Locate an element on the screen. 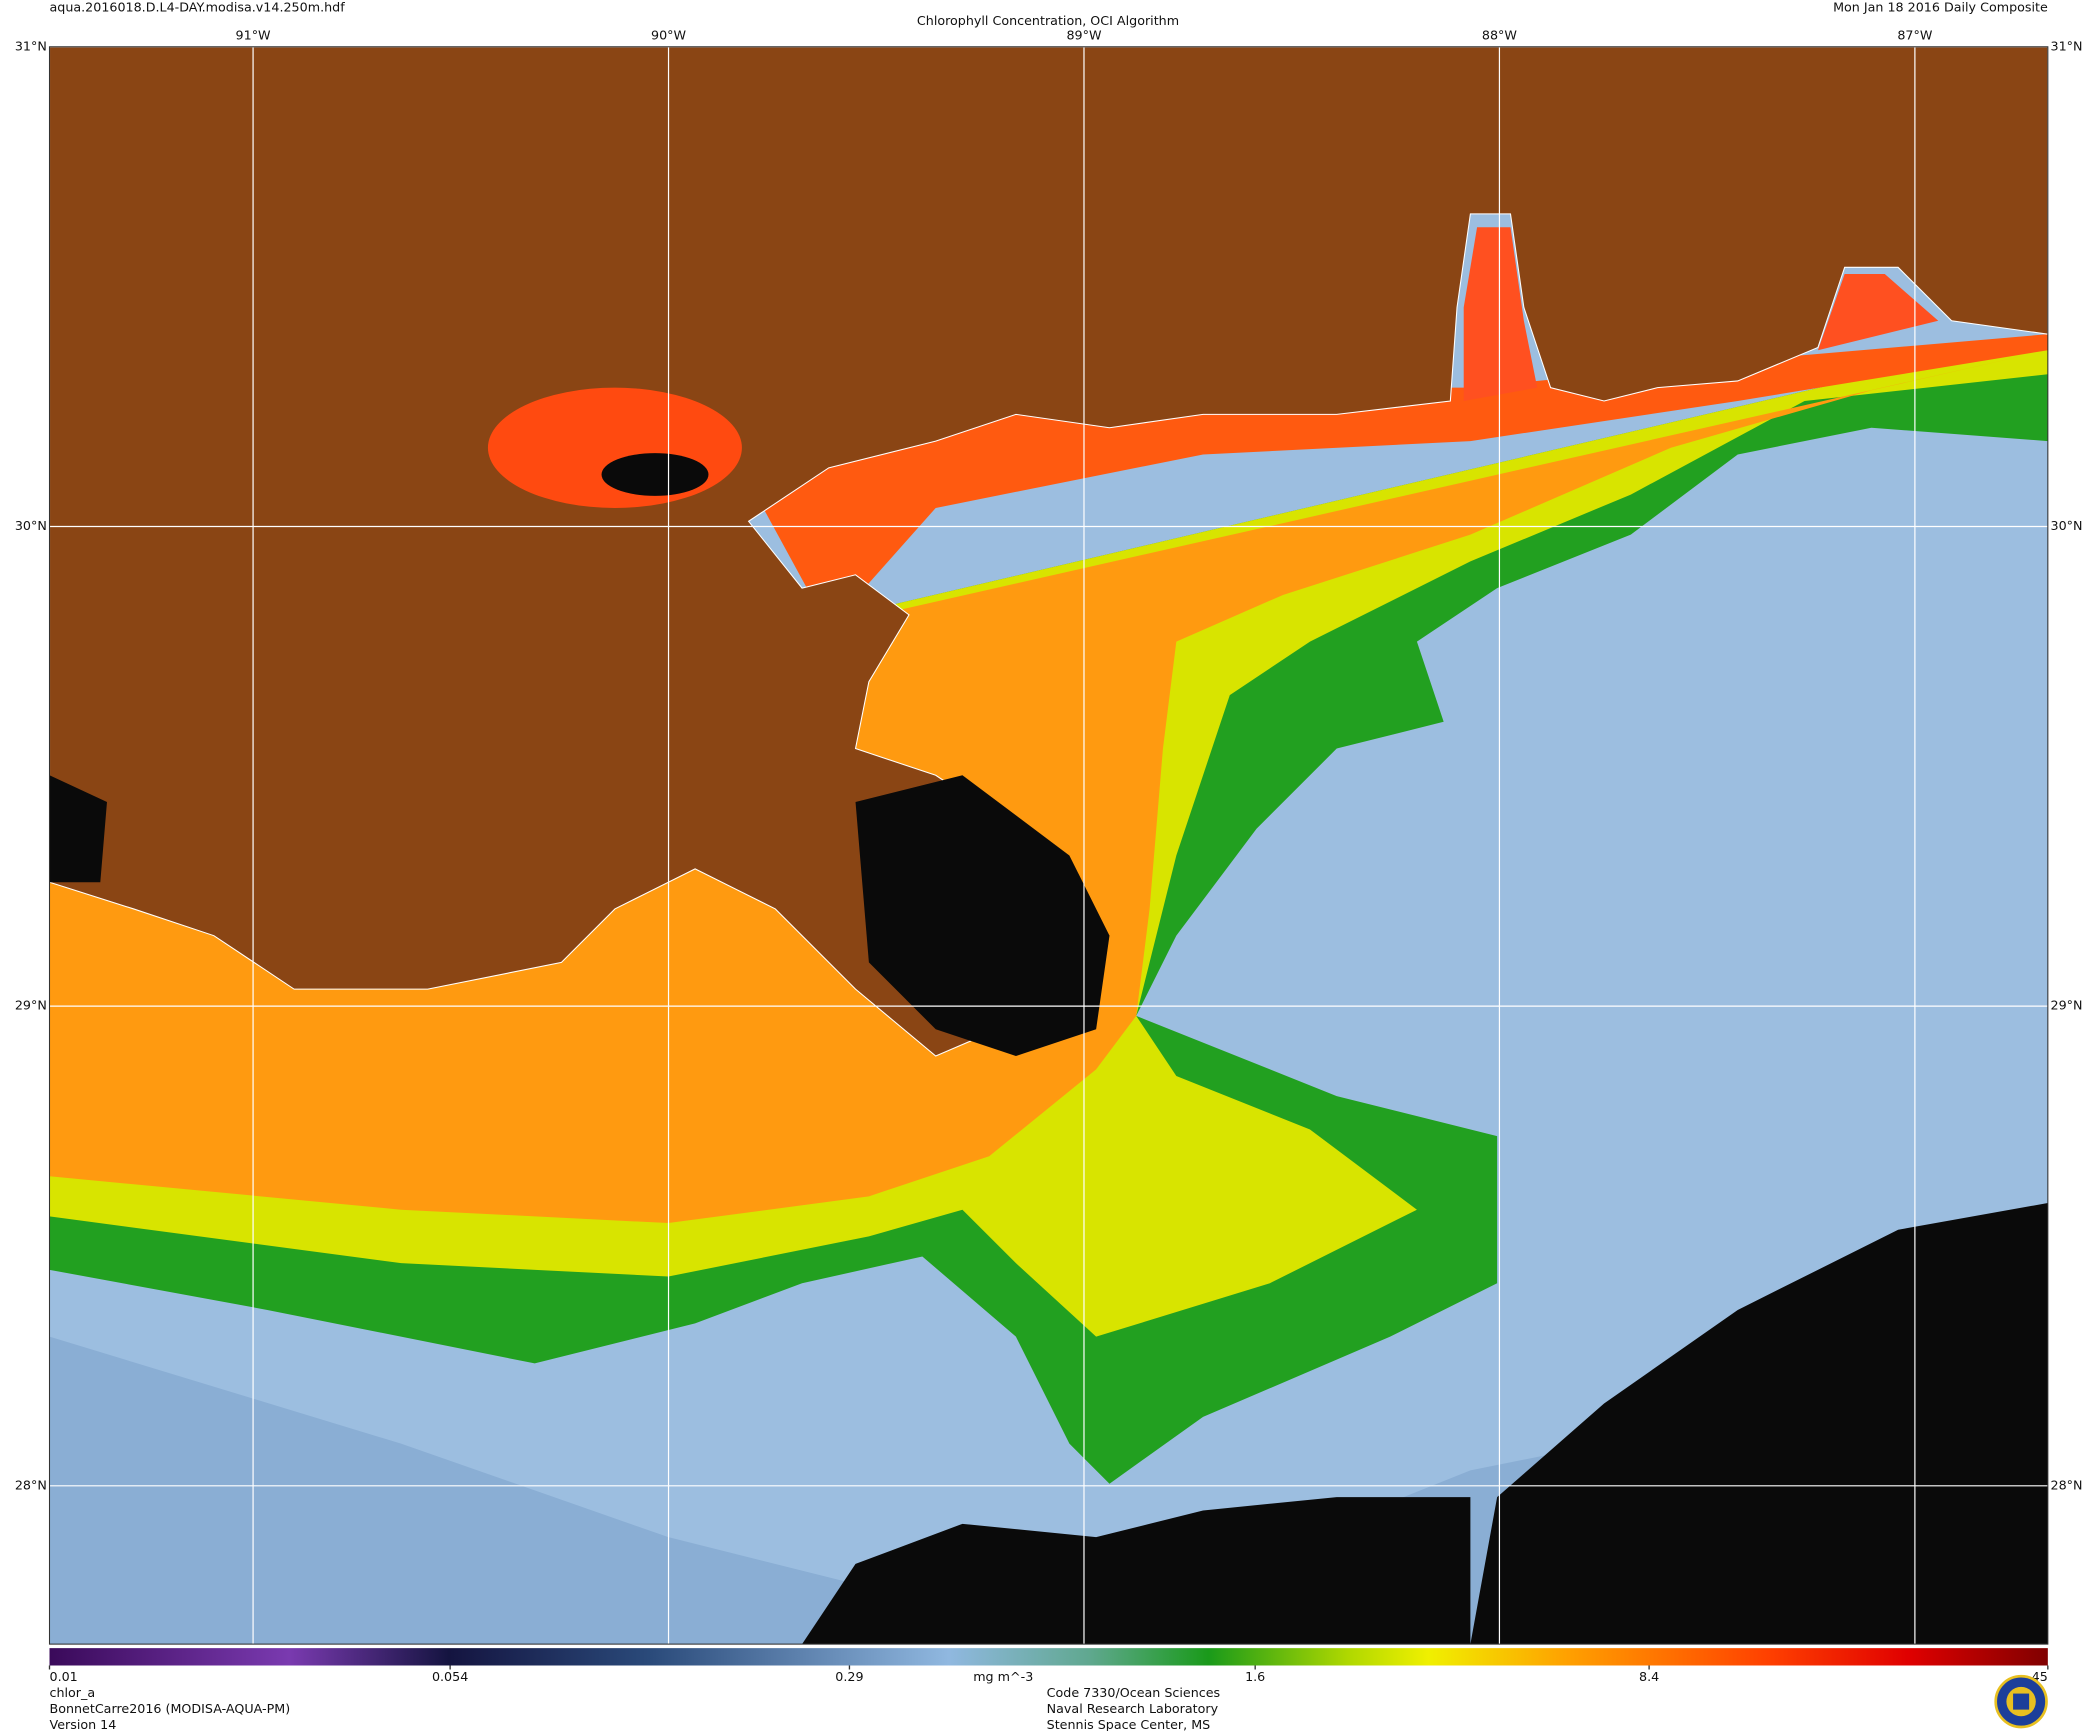 The image size is (2096, 1731). colorbar-tick-label: 8.4 is located at coordinates (1649, 1676).